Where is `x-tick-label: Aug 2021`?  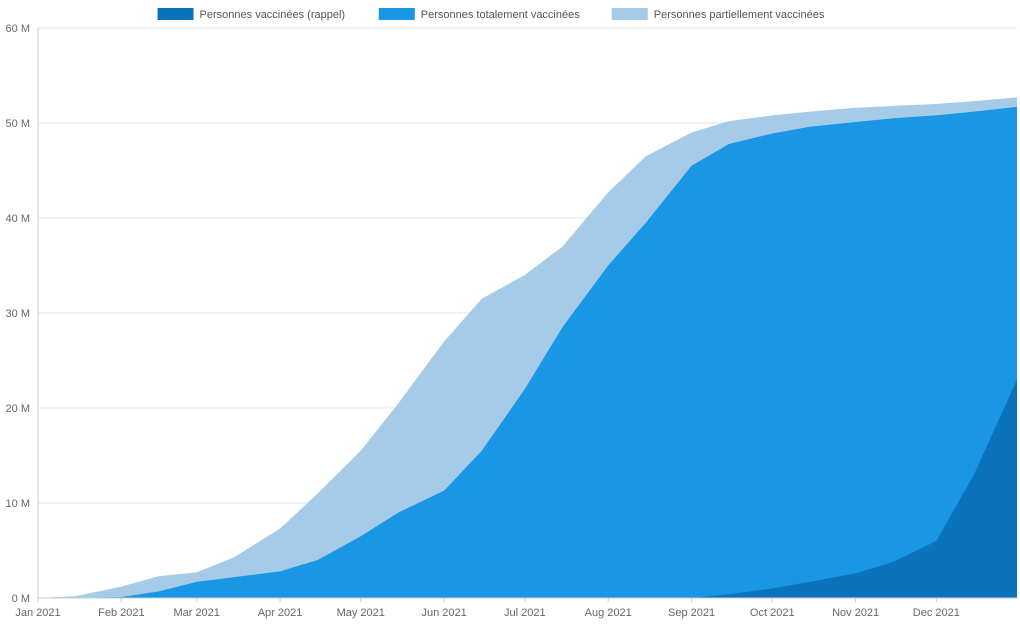 x-tick-label: Aug 2021 is located at coordinates (608, 613).